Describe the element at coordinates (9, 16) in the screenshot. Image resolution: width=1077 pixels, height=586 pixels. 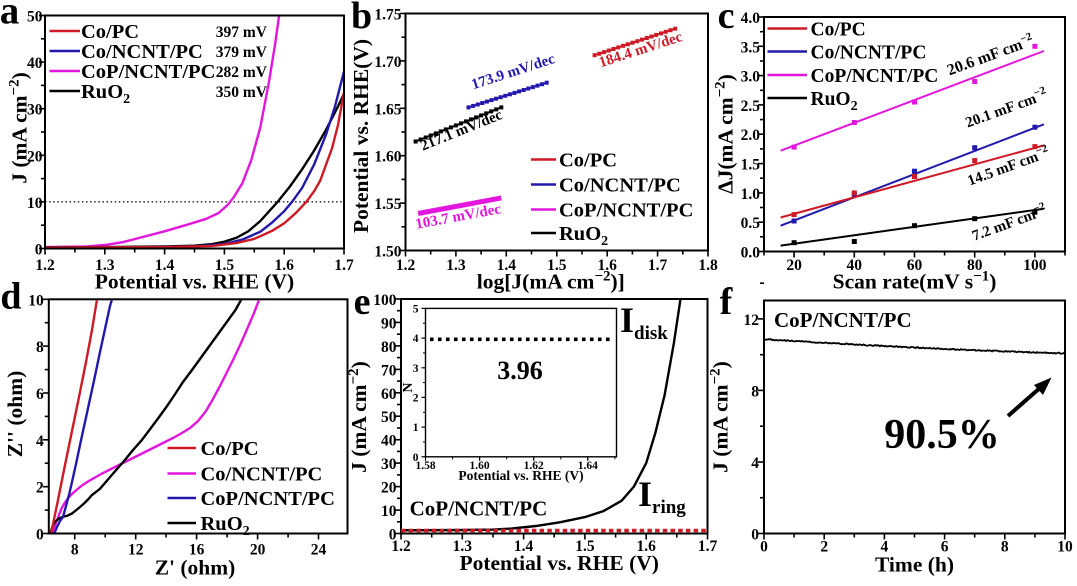
I see `svg-text: a` at that location.